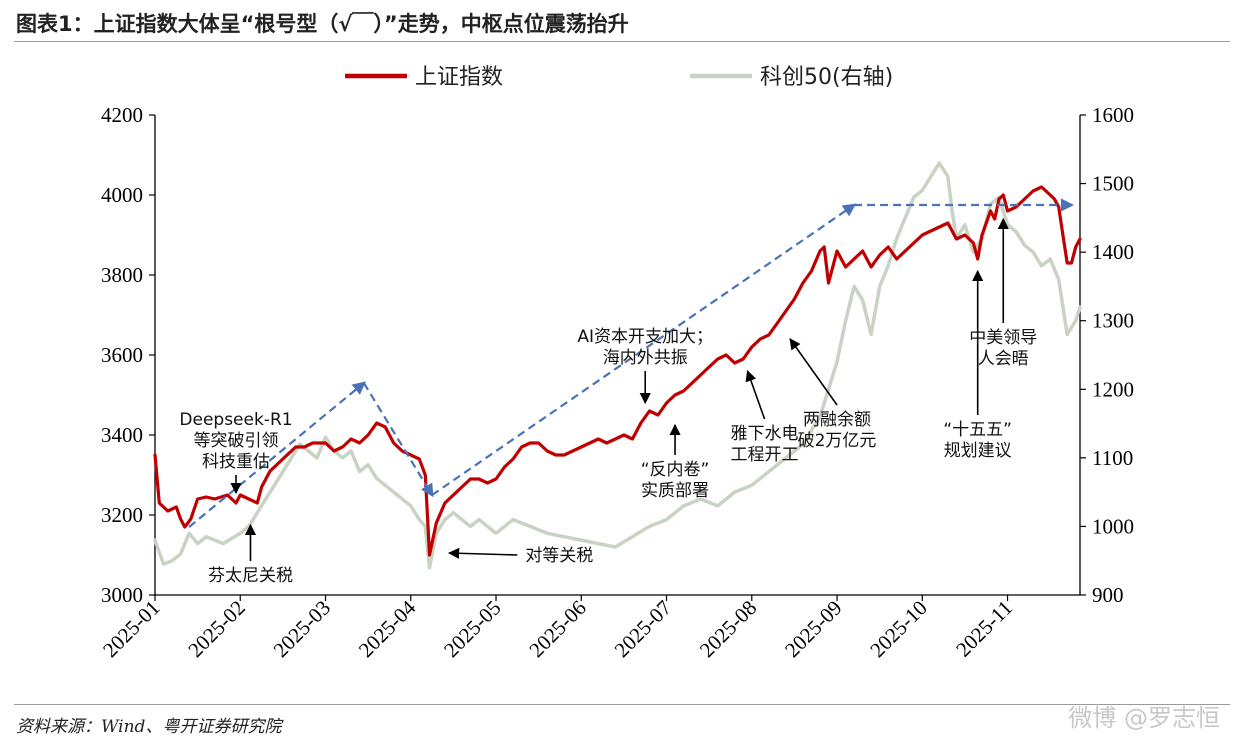 Image resolution: width=1242 pixels, height=743 pixels. Describe the element at coordinates (1003, 359) in the screenshot. I see `annotation-text: 人会晤` at that location.